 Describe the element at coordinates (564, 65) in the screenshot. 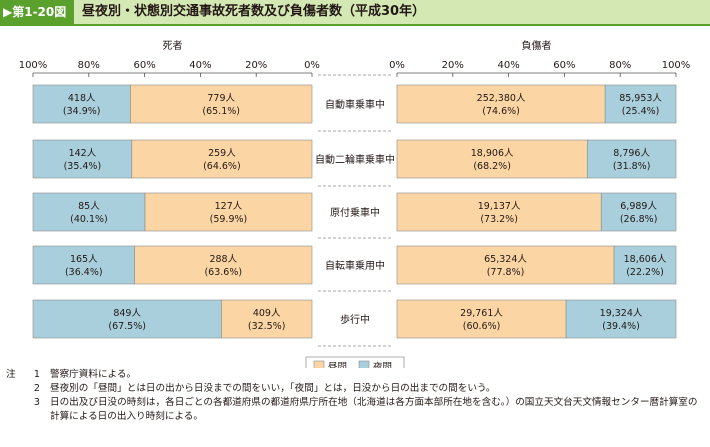

I see `injured-tick-label: 60%` at that location.